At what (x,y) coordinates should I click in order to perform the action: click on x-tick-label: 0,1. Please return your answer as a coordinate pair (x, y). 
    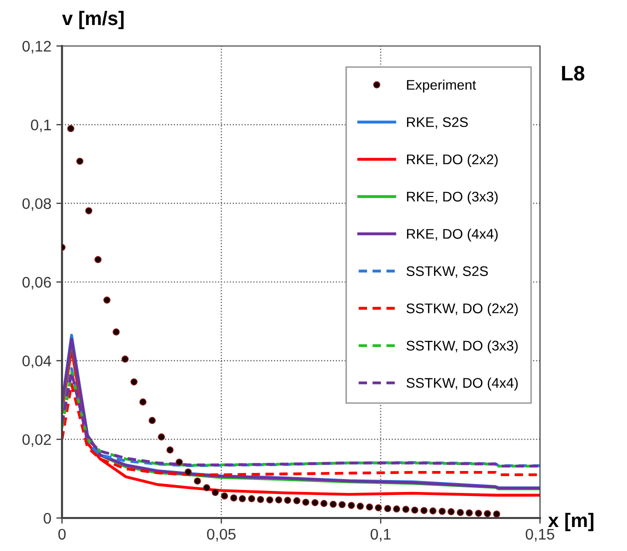
    Looking at the image, I should click on (380, 535).